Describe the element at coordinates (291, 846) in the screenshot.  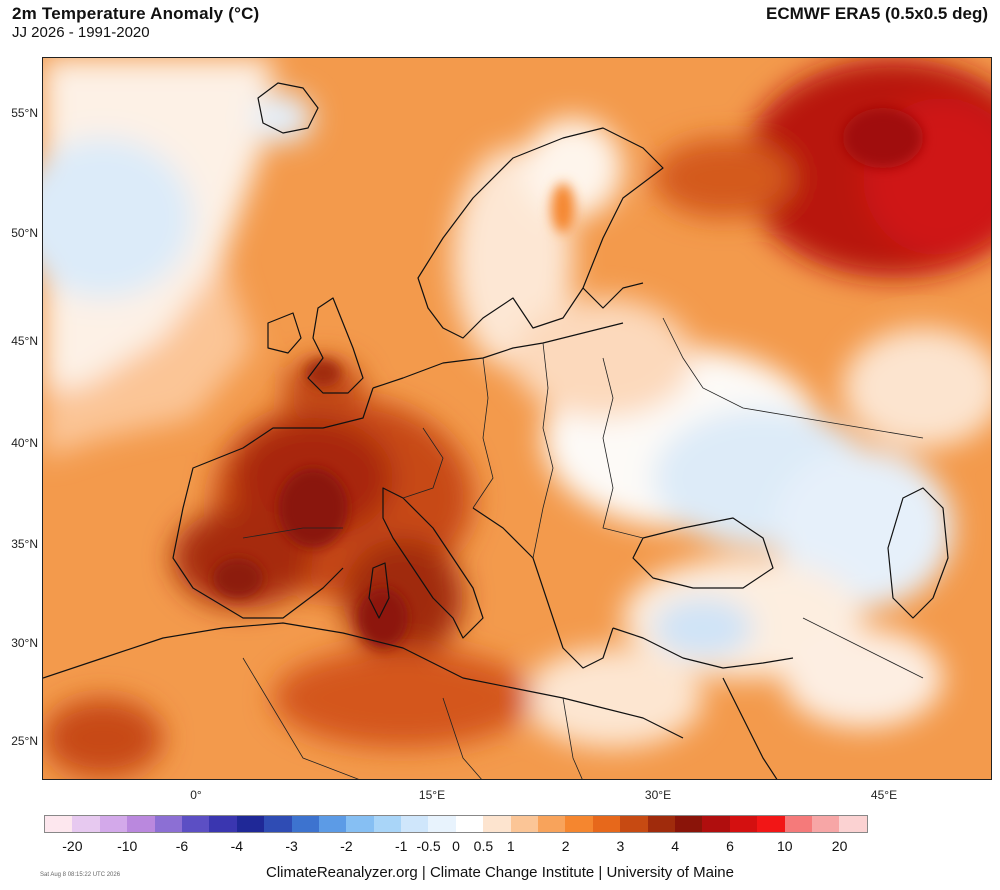
I see `colorbar-tick-label: -3` at that location.